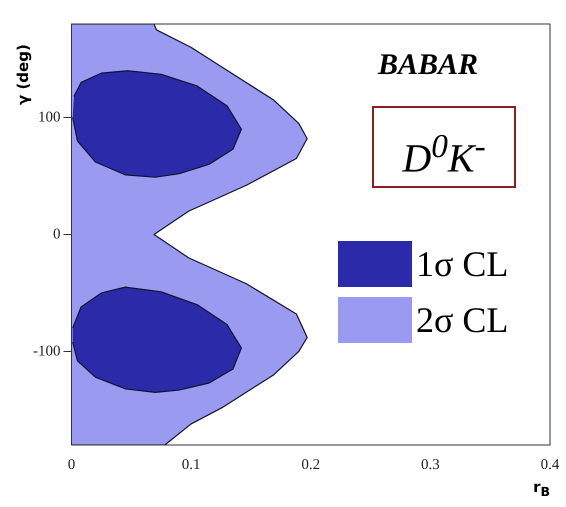  Describe the element at coordinates (462, 264) in the screenshot. I see `legend-label: 1σ CL` at that location.